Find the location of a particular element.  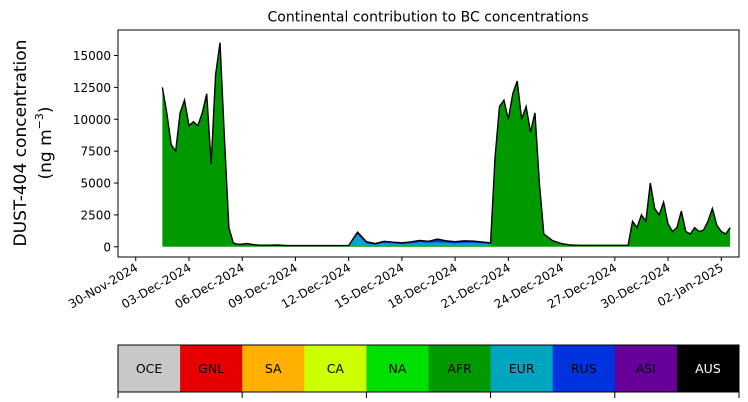

legend-label-asi: ASI is located at coordinates (646, 368).